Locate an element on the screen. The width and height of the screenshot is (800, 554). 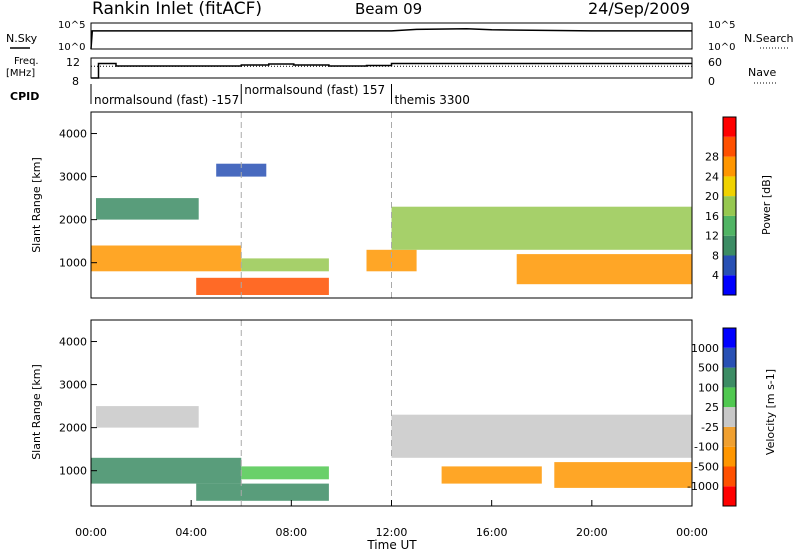
nsky-label: N.Sky is located at coordinates (22, 38).